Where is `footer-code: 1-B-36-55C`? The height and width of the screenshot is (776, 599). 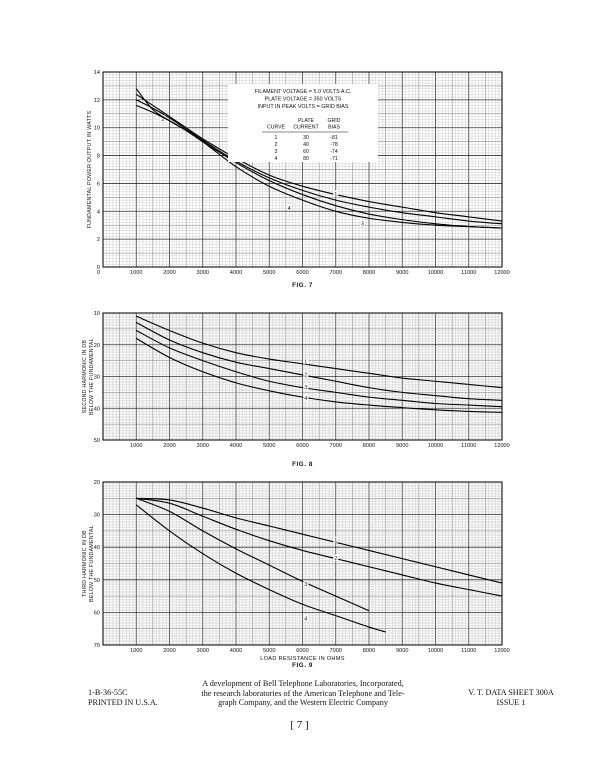 footer-code: 1-B-36-55C is located at coordinates (108, 692).